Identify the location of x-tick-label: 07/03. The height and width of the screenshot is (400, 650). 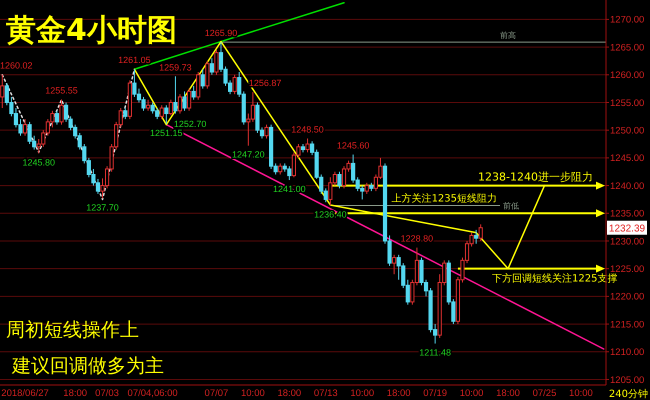
(107, 393).